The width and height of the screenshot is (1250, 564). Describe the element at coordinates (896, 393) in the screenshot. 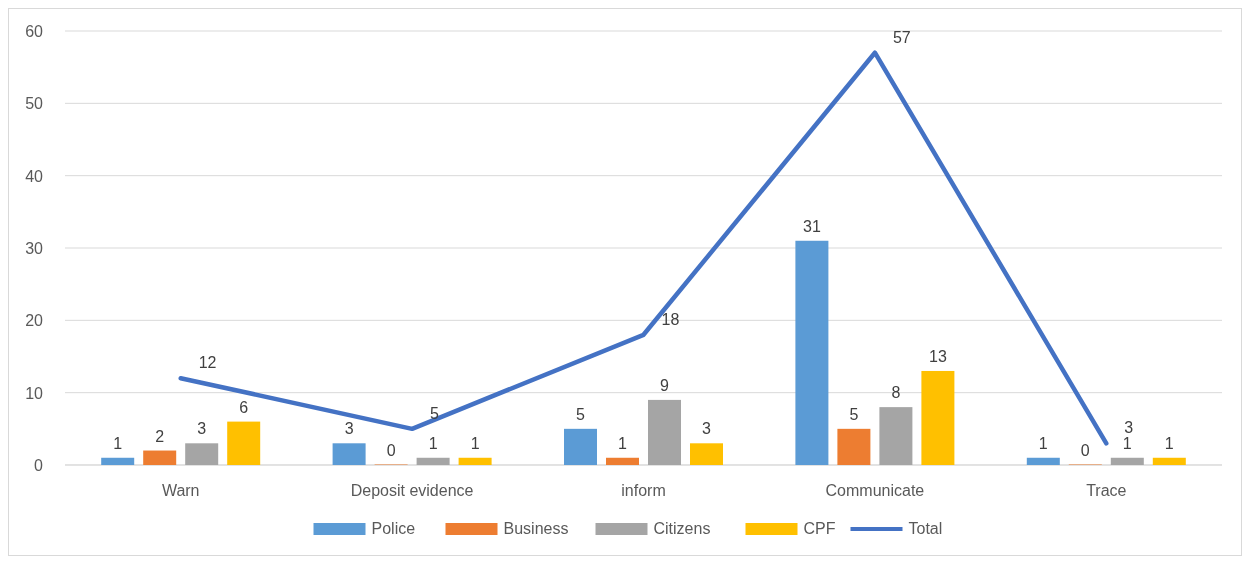

I see `data-label: 8` at that location.